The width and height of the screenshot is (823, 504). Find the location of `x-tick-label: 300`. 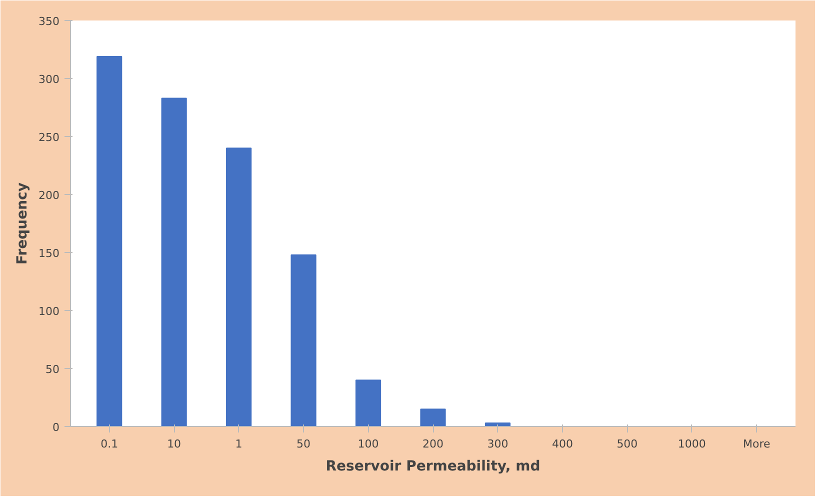

x-tick-label: 300 is located at coordinates (497, 444).